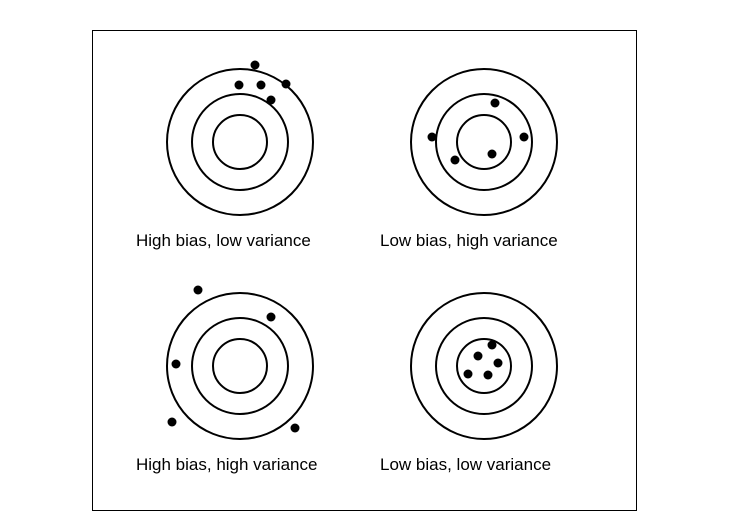 Image resolution: width=732 pixels, height=528 pixels. I want to click on caption-high-bias-low-variance: High bias, low variance, so click(223, 240).